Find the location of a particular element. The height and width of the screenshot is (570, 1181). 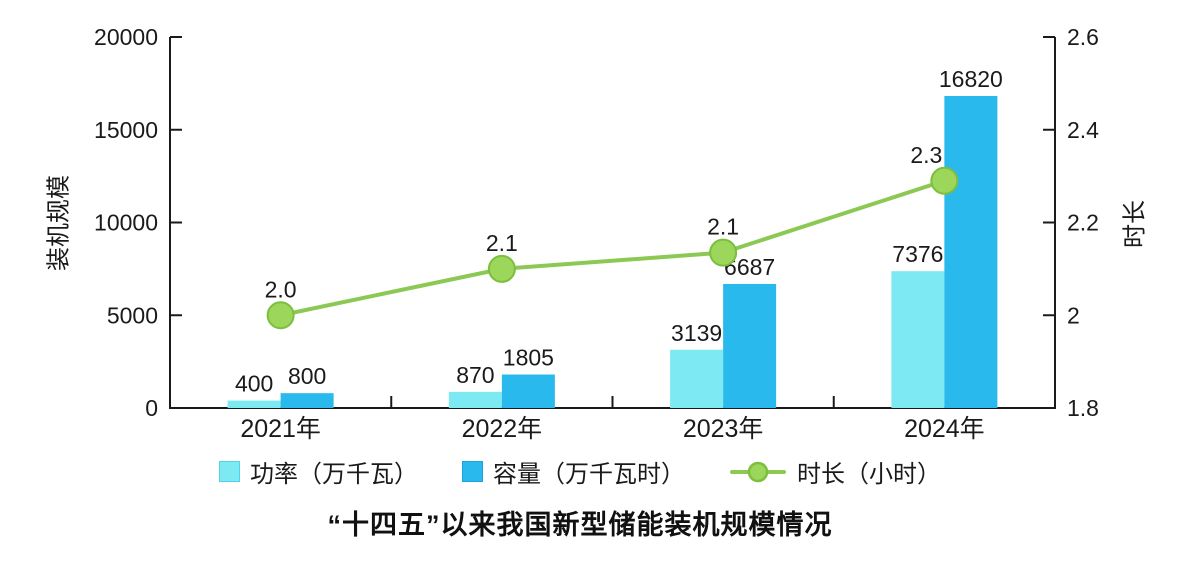

duration-marker-2024年 is located at coordinates (944, 180).